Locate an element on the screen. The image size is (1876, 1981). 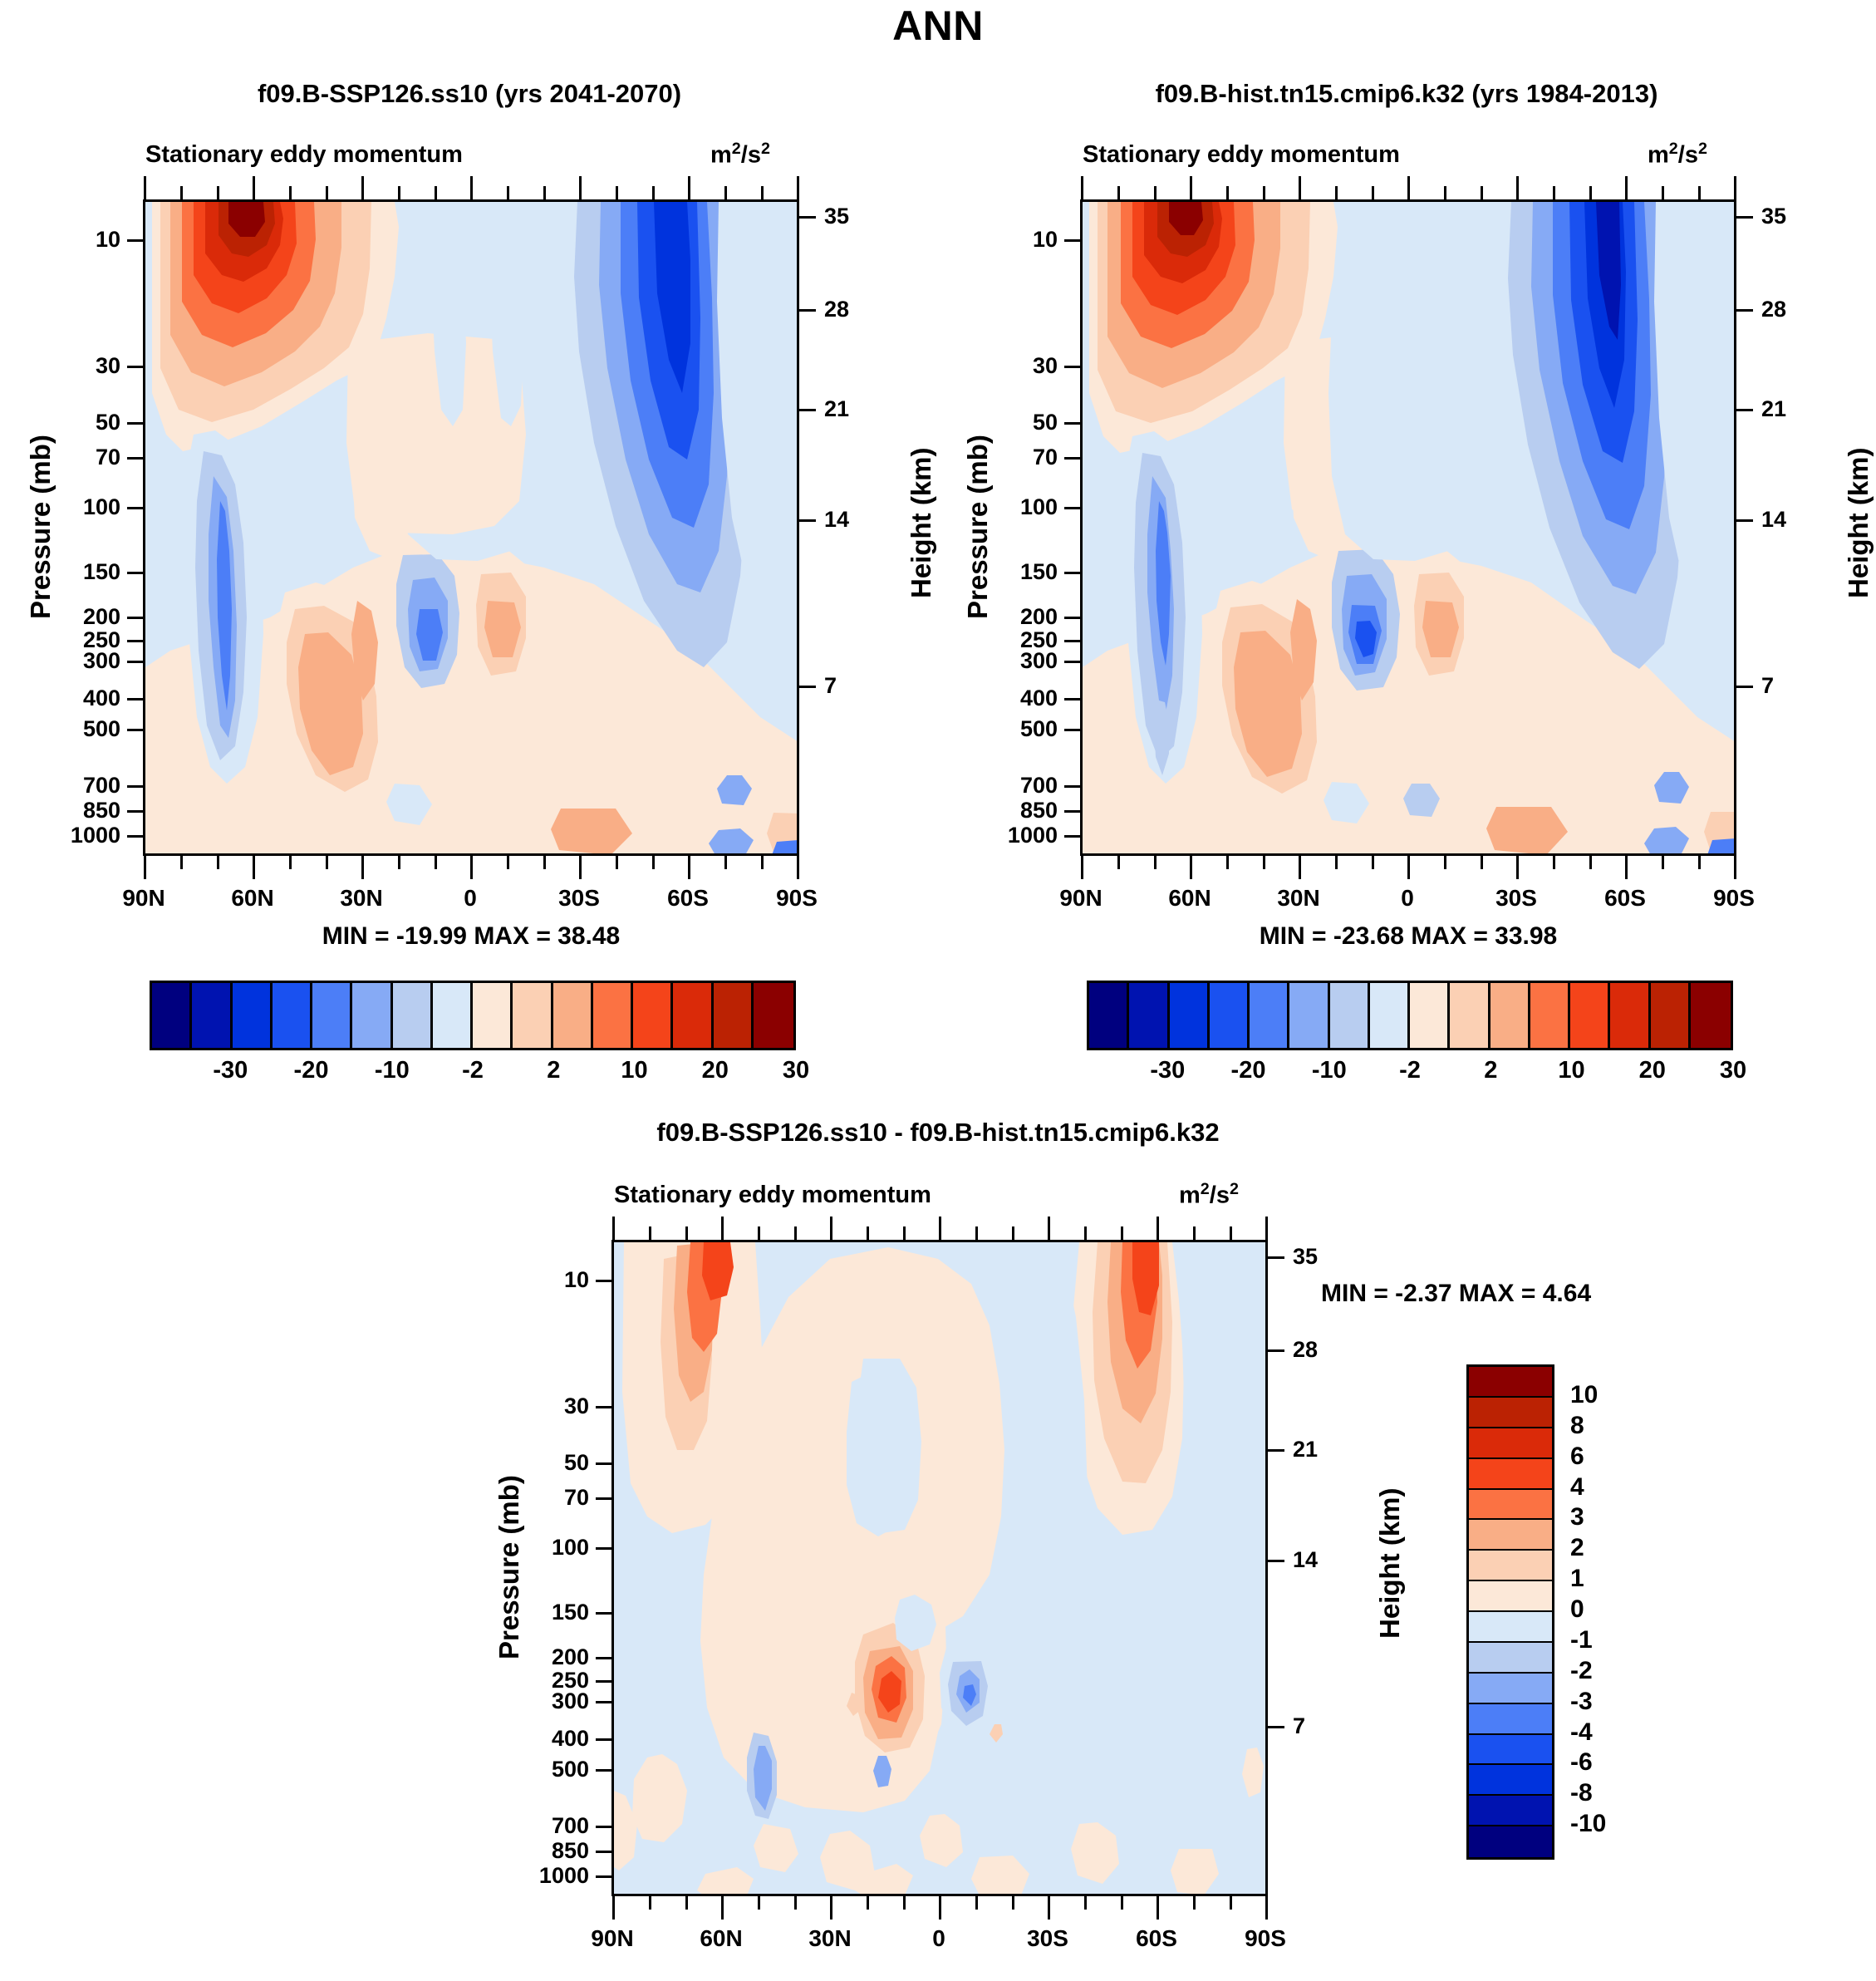
colorbar-labels-top-left: -30 -20 -10 -2 2 10 20 30 is located at coordinates (479, 1073).